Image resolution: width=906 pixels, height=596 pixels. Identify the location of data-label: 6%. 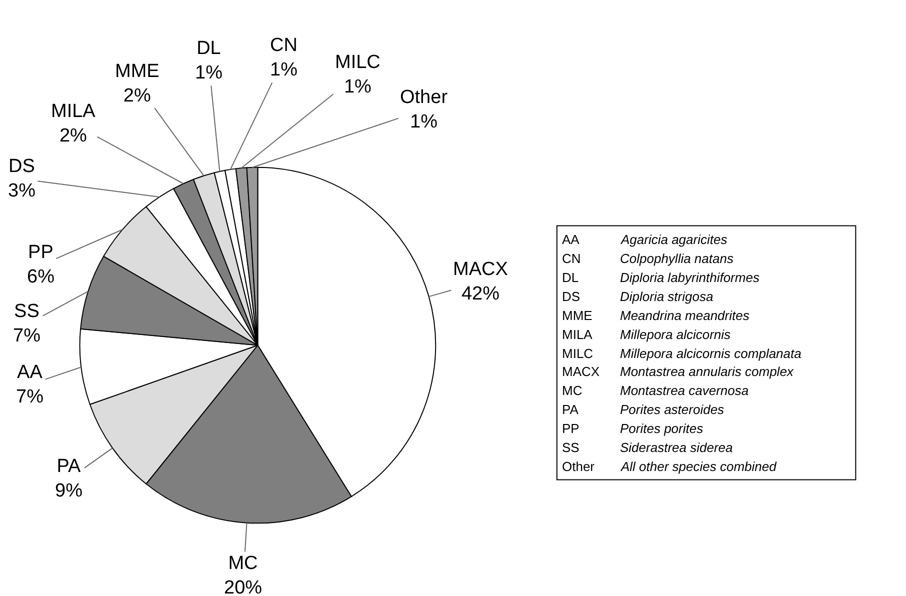
(41, 277).